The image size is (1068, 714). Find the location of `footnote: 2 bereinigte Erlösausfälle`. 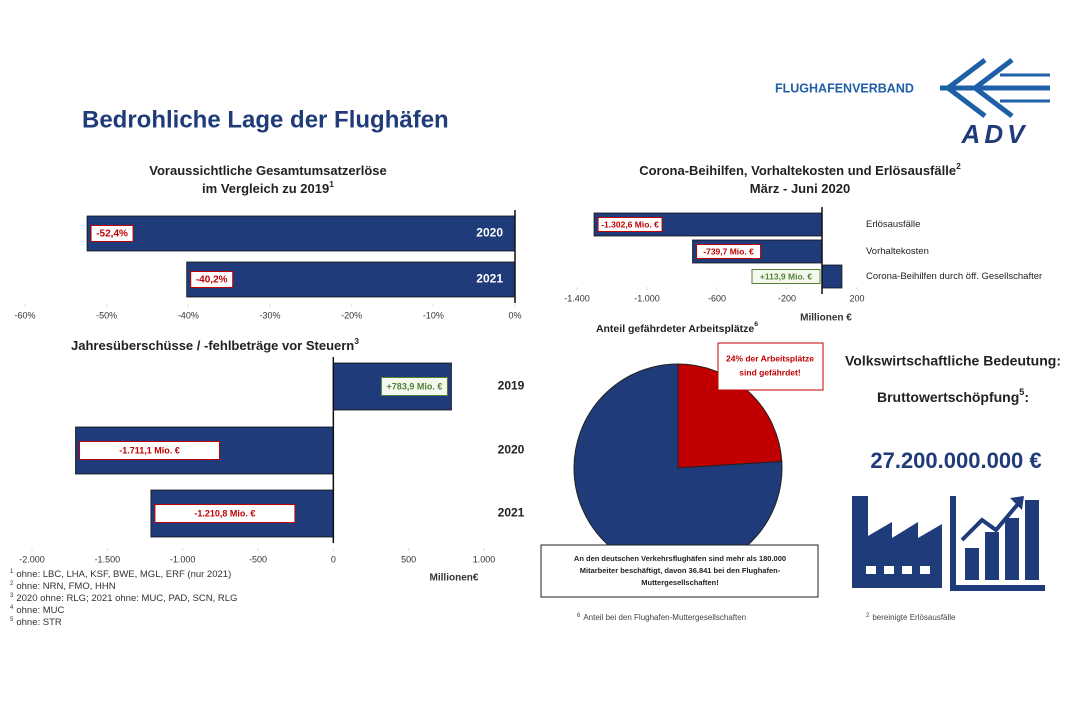

footnote: 2 bereinigte Erlösausfälle is located at coordinates (911, 618).